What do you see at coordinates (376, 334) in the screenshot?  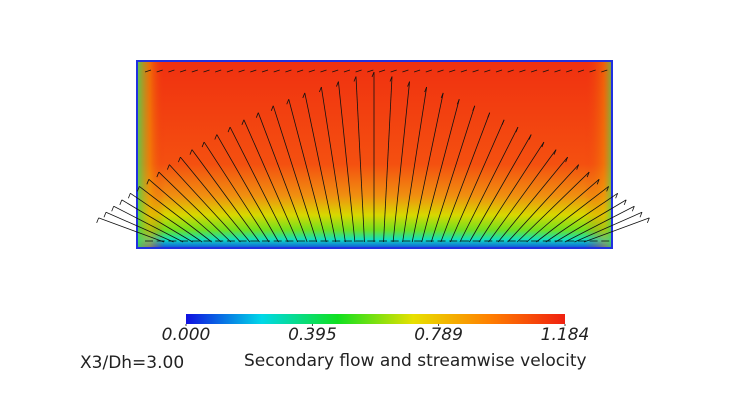 I see `colorbar-ticks: 0.000 0.395 0.789 1.184` at bounding box center [376, 334].